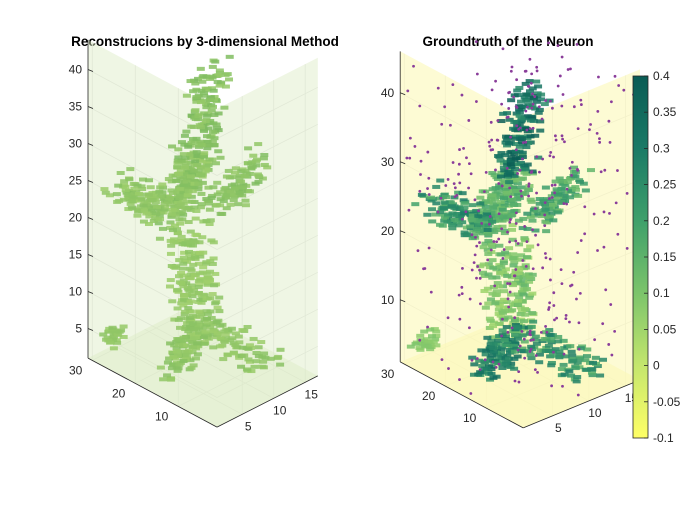 The width and height of the screenshot is (689, 517). Describe the element at coordinates (202, 326) in the screenshot. I see `gridline` at that location.